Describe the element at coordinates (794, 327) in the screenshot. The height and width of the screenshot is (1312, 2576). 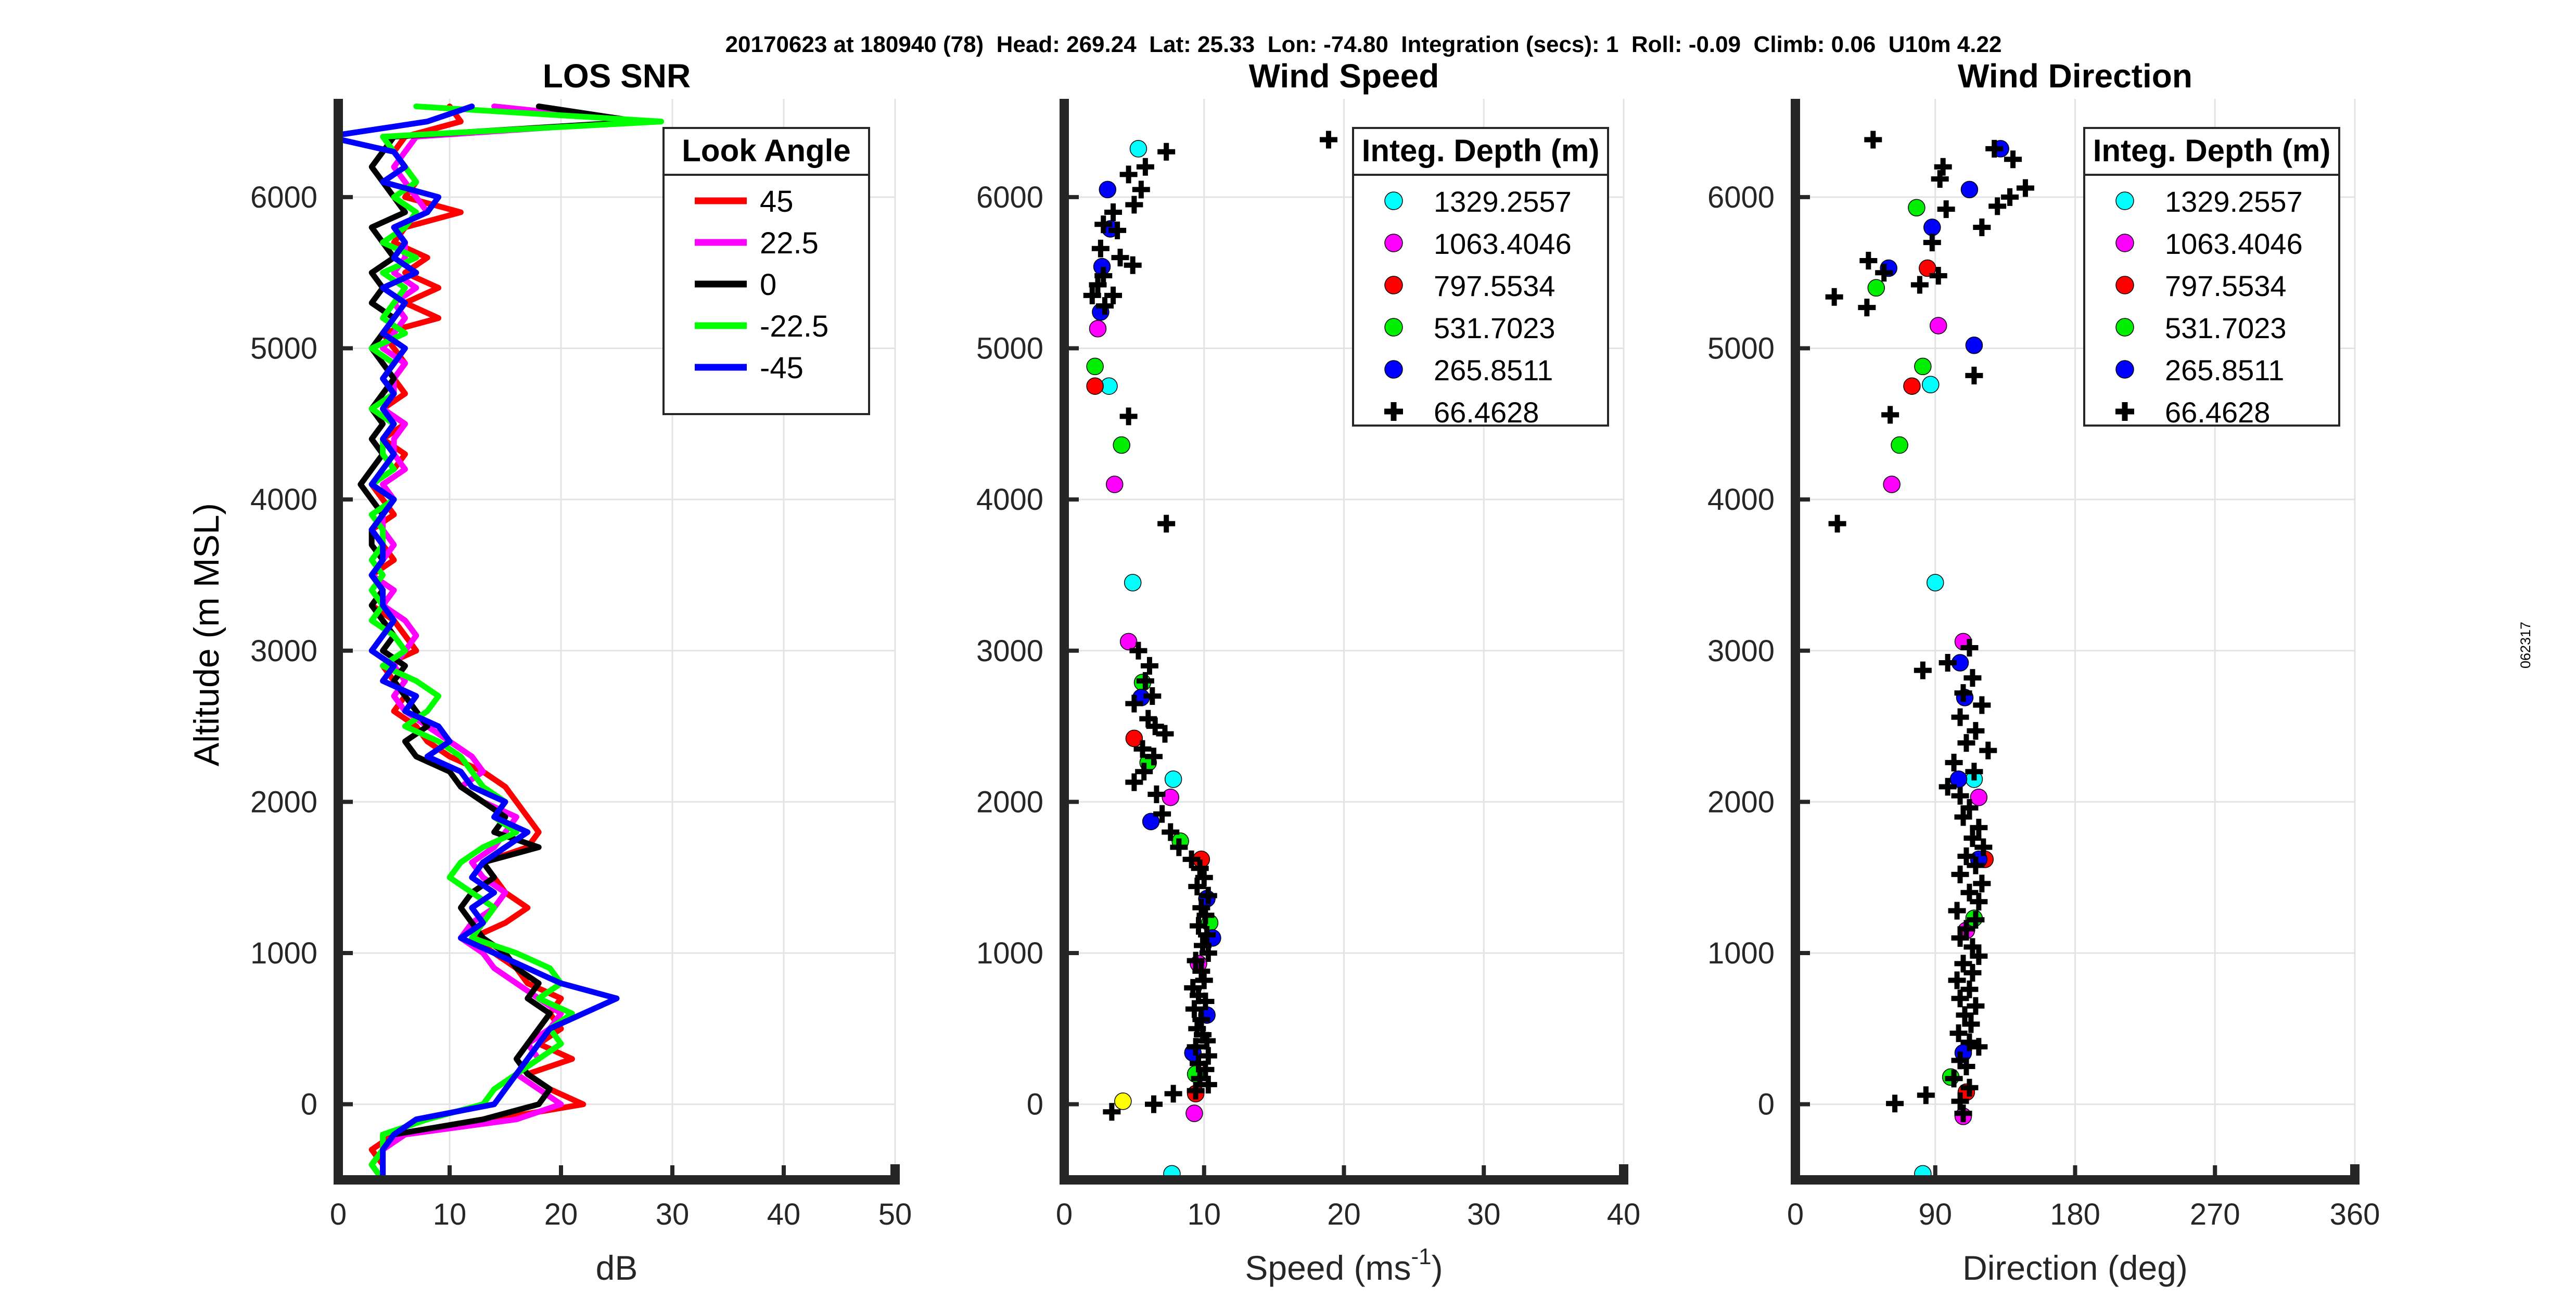
I see `legend-entry-label: -22.5` at that location.